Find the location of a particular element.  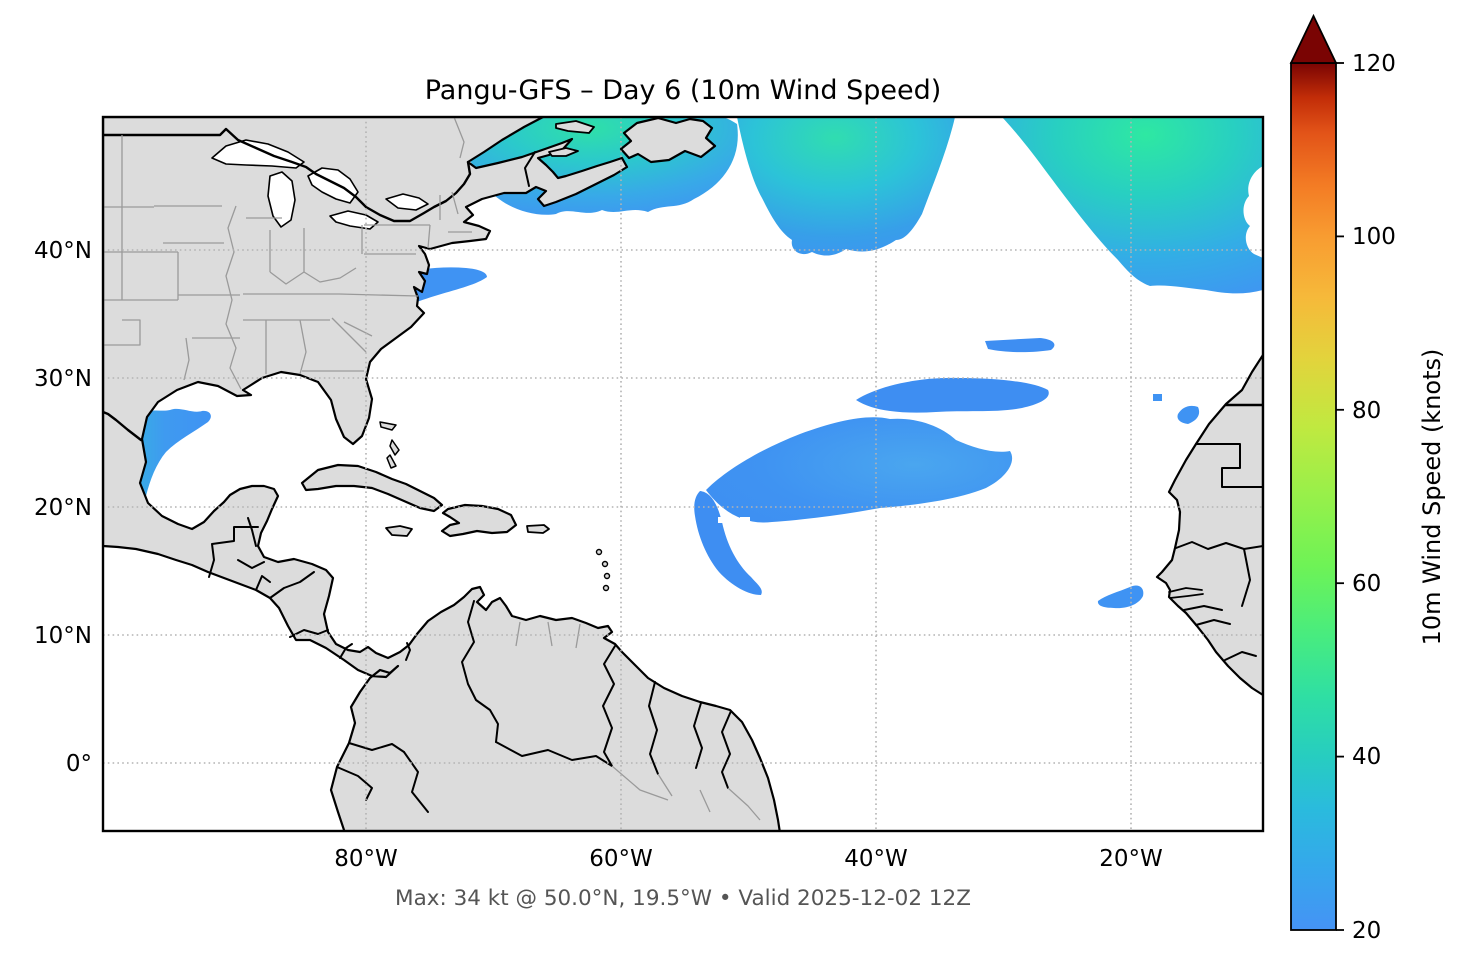

x-axis-tick-labels: 80°W 60°W 40°W 20°W is located at coordinates (748, 859).